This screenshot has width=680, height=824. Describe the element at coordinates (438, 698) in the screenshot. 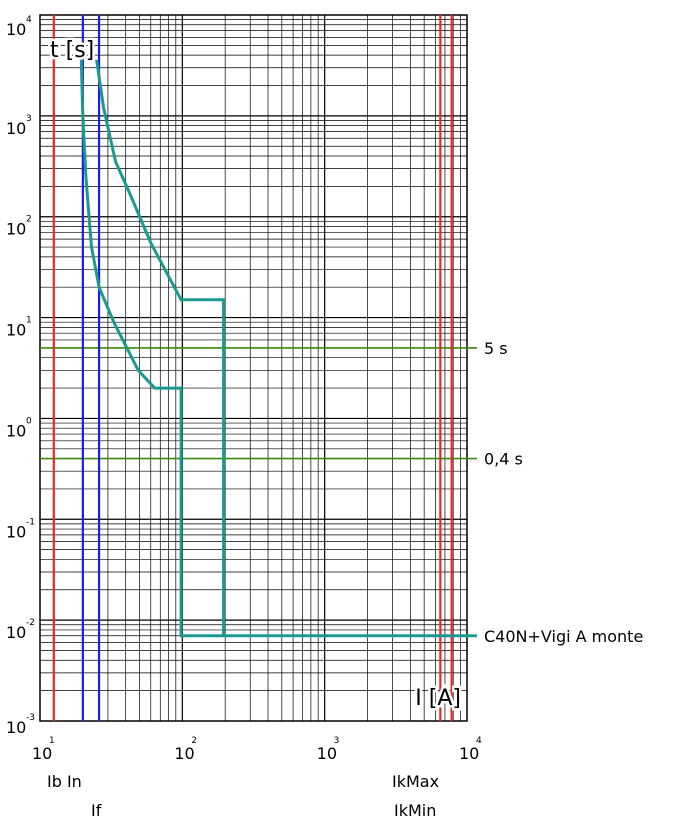

I see `x-axis-title: I [A]` at that location.